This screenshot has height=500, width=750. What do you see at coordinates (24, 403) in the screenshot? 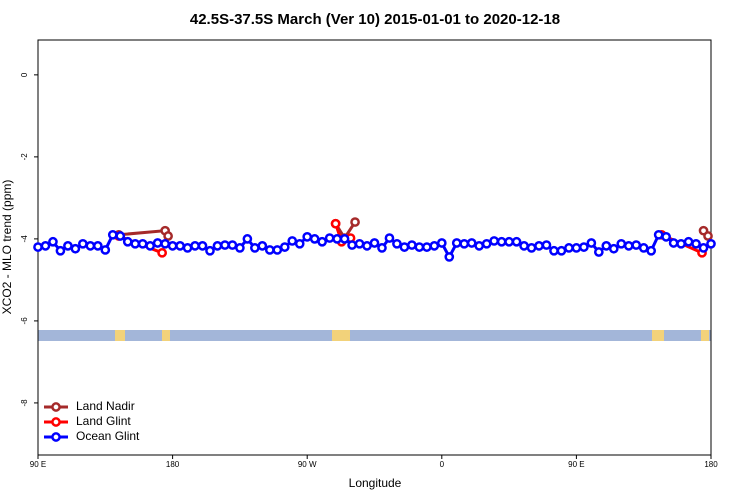
I see `y-tick-label: -8` at bounding box center [24, 403].